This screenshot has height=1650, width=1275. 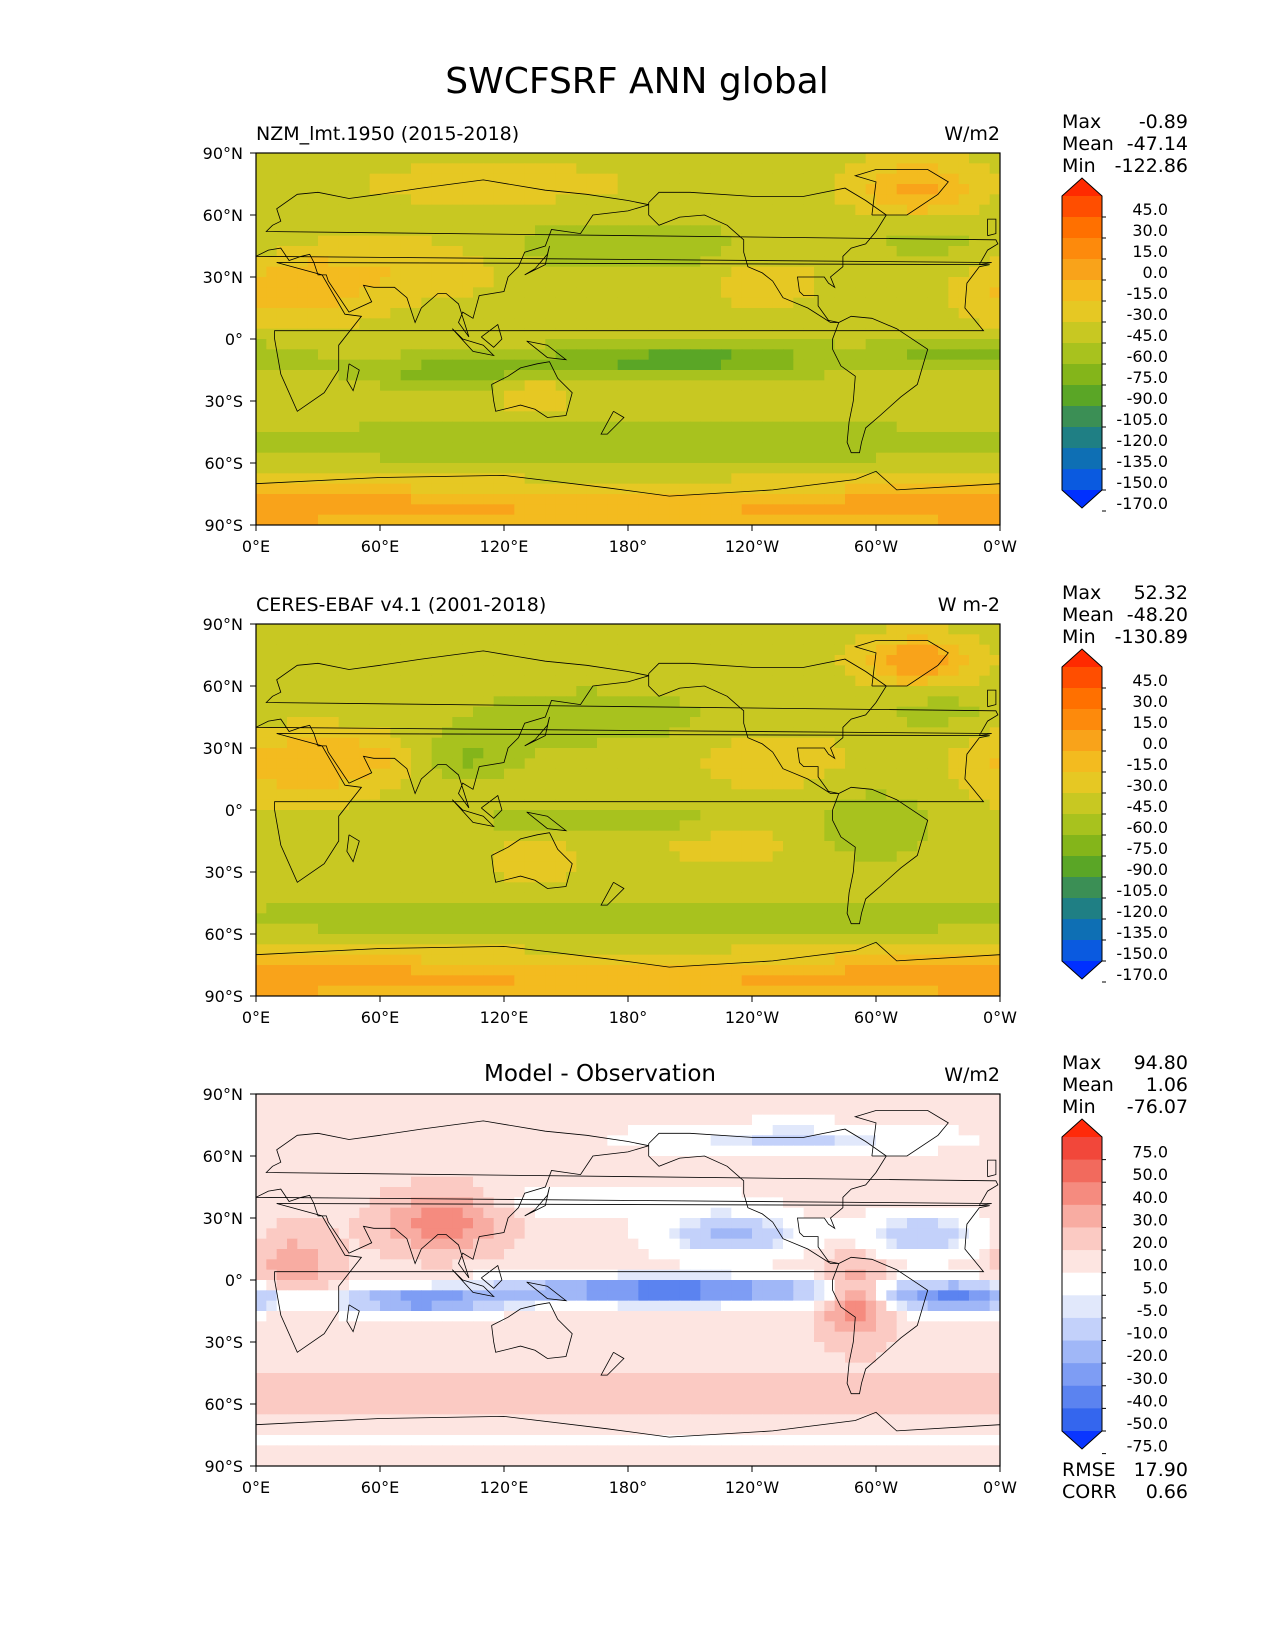 I want to click on stat-value: -47.14, so click(x=1157, y=144).